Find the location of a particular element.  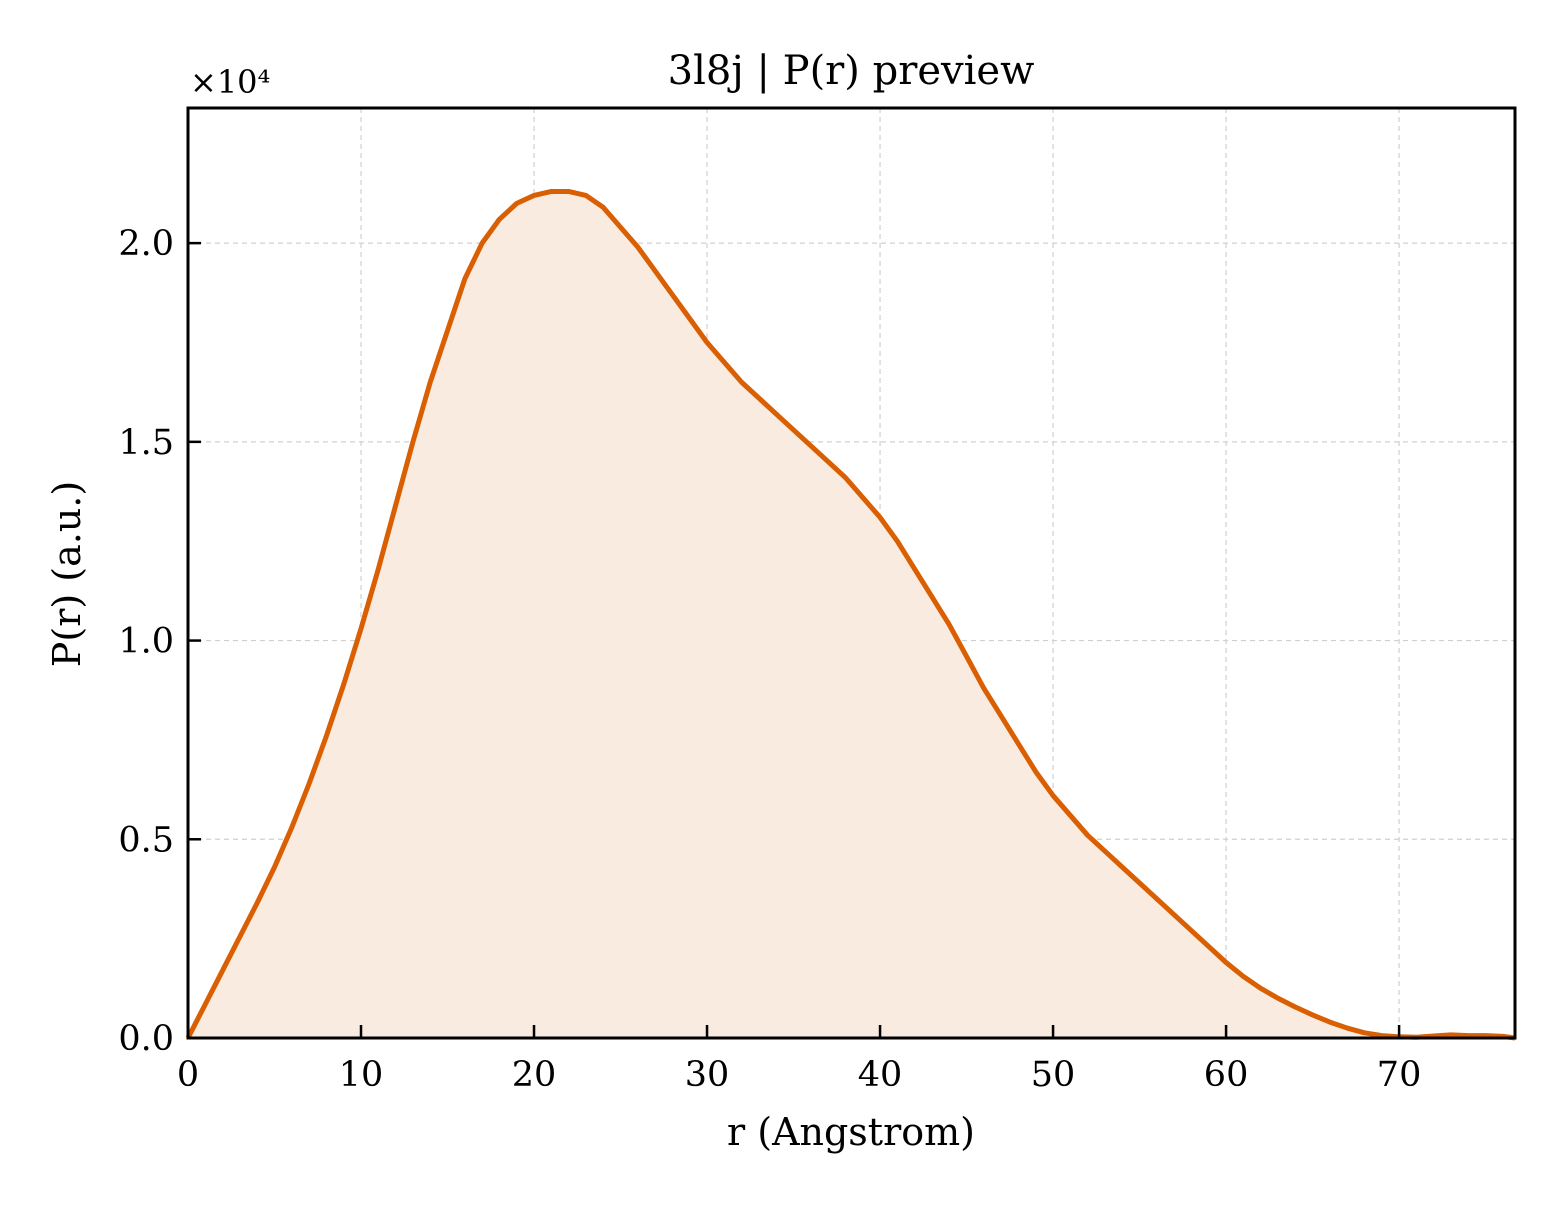

y-tick-label: 2.0 is located at coordinates (146, 244).